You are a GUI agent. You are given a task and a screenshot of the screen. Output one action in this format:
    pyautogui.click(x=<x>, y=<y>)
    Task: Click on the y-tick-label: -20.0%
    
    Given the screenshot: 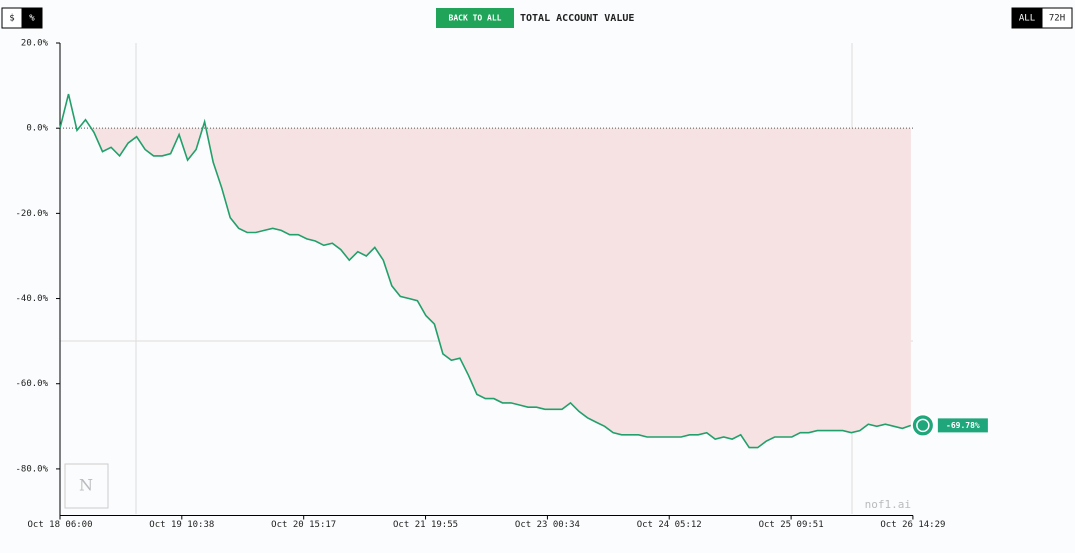 What is the action you would take?
    pyautogui.click(x=31, y=214)
    